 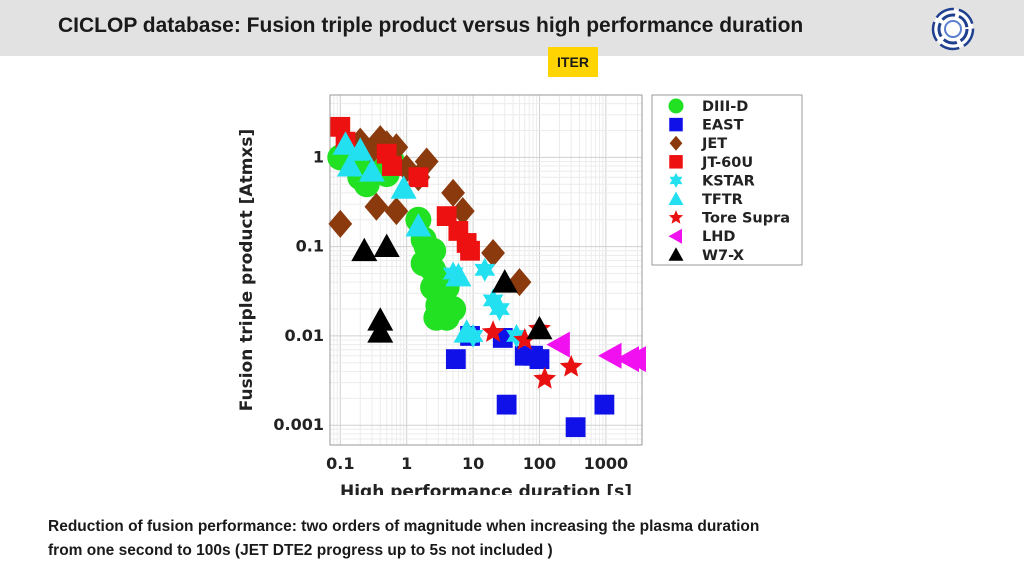 I want to click on iter-badge: ITER, so click(x=573, y=62).